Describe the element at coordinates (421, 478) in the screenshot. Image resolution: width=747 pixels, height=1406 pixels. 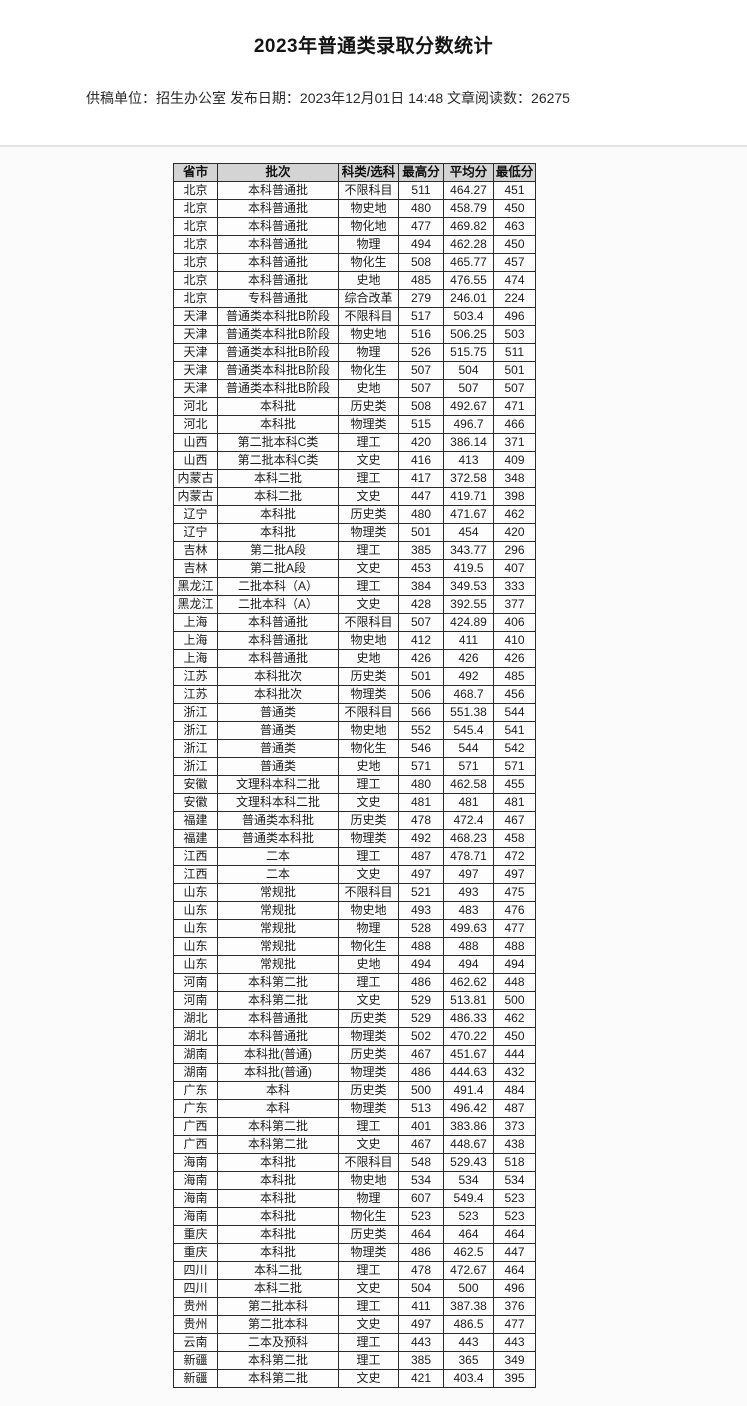
I see `table-cell-max-score: 417` at that location.